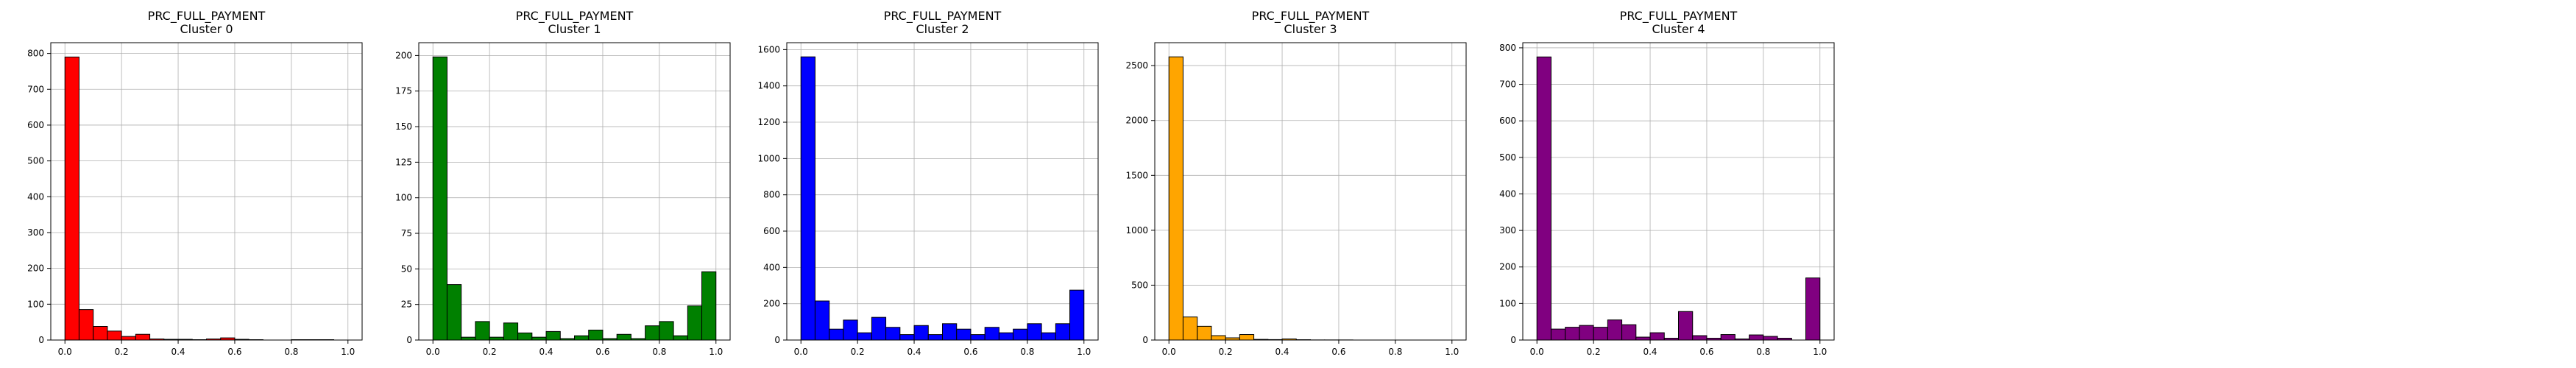  What do you see at coordinates (768, 86) in the screenshot?
I see `y-tick-label: 1400` at bounding box center [768, 86].